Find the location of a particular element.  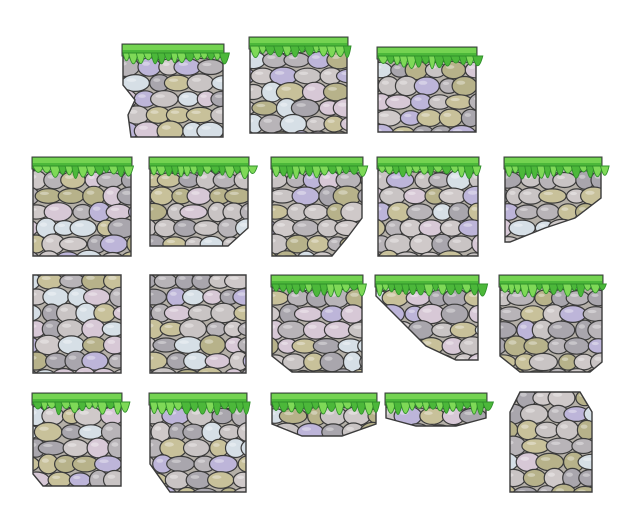

tile-t06 is located at coordinates (319, 206).